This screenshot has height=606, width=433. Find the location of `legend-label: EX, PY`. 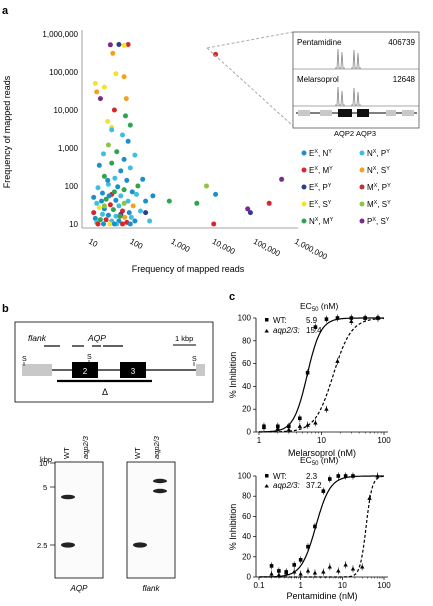

legend-label: EX, PY is located at coordinates (320, 187).